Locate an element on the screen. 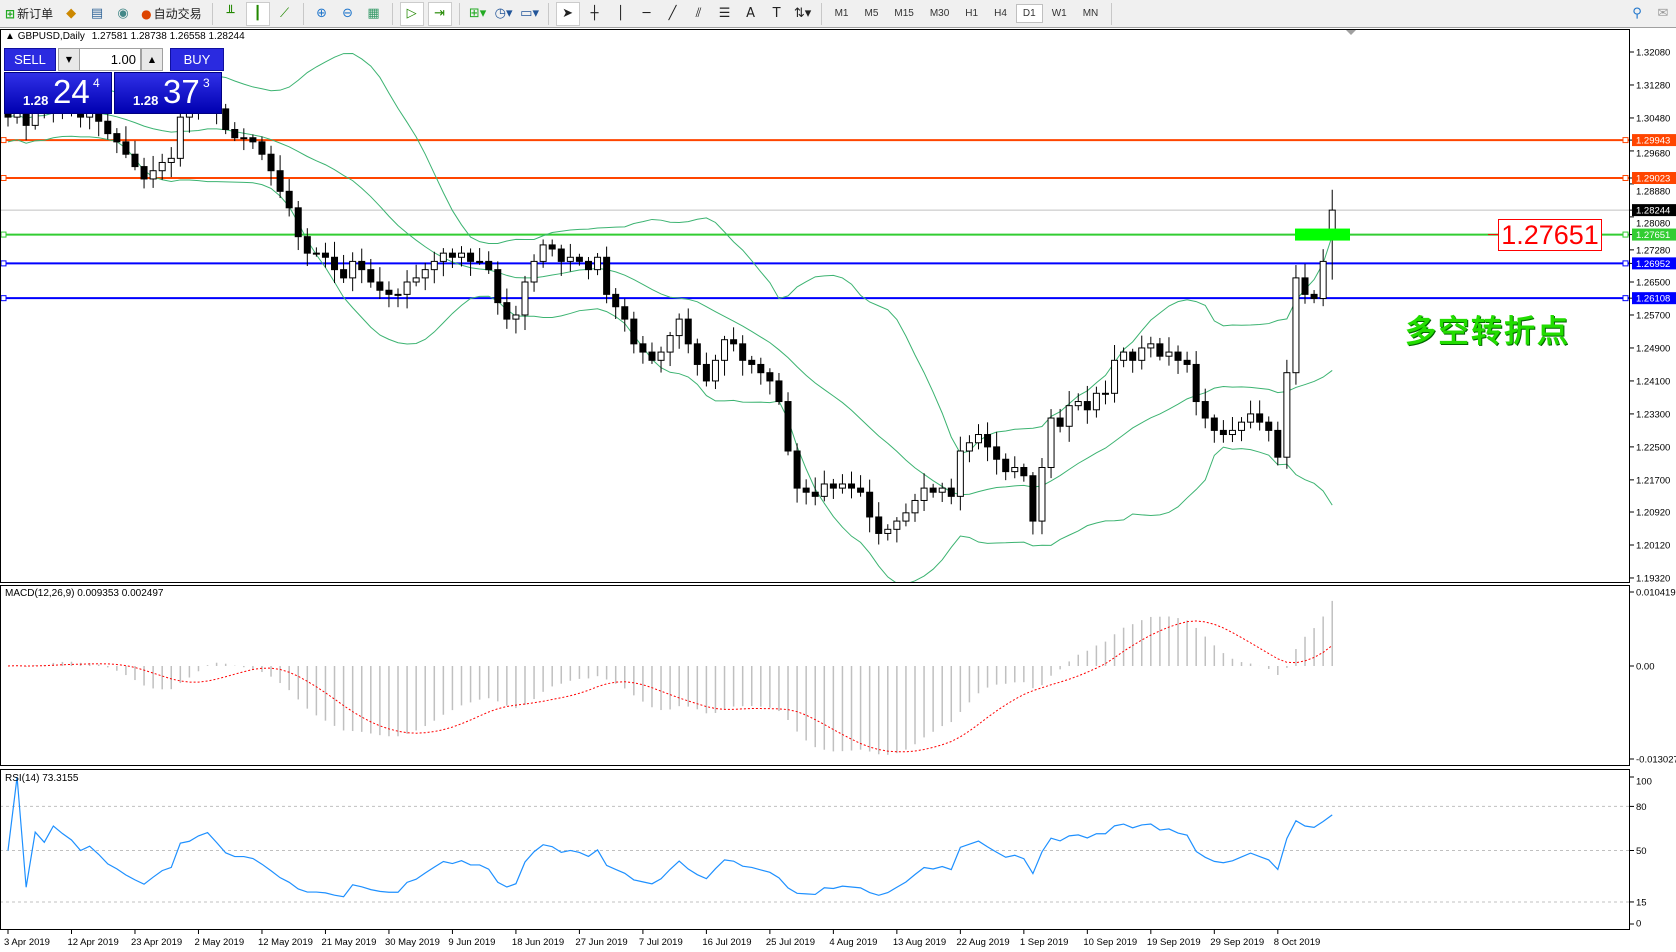  sell-button: SELL is located at coordinates (30, 59).